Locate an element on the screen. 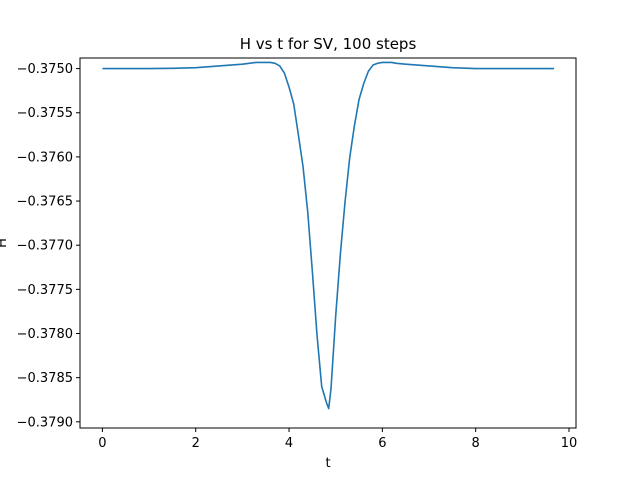 Image resolution: width=640 pixels, height=480 pixels. x-tick-label: 0 is located at coordinates (102, 443).